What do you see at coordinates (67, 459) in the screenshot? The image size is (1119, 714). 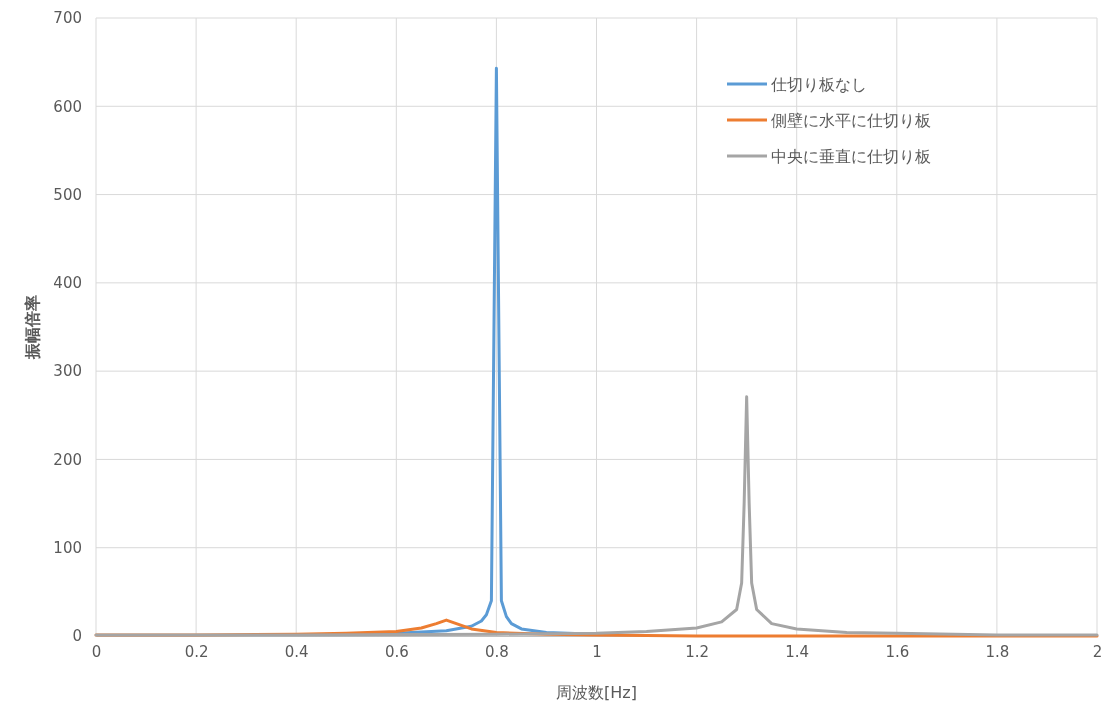 I see `y-tick-label: 200` at bounding box center [67, 459].